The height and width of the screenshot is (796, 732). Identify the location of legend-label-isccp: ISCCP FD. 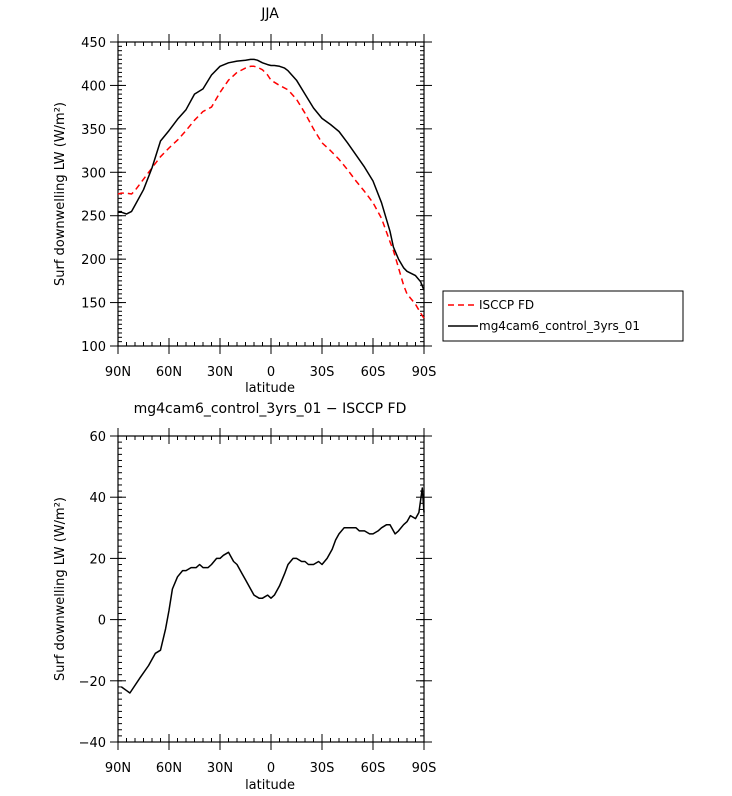
(506, 305).